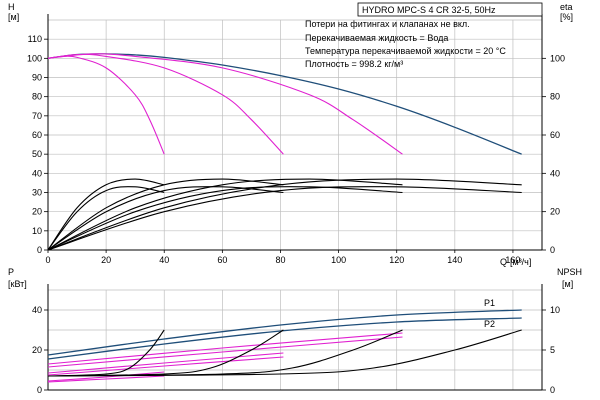 The image size is (600, 400). What do you see at coordinates (512, 260) in the screenshot?
I see `x-tick-label: 160` at bounding box center [512, 260].